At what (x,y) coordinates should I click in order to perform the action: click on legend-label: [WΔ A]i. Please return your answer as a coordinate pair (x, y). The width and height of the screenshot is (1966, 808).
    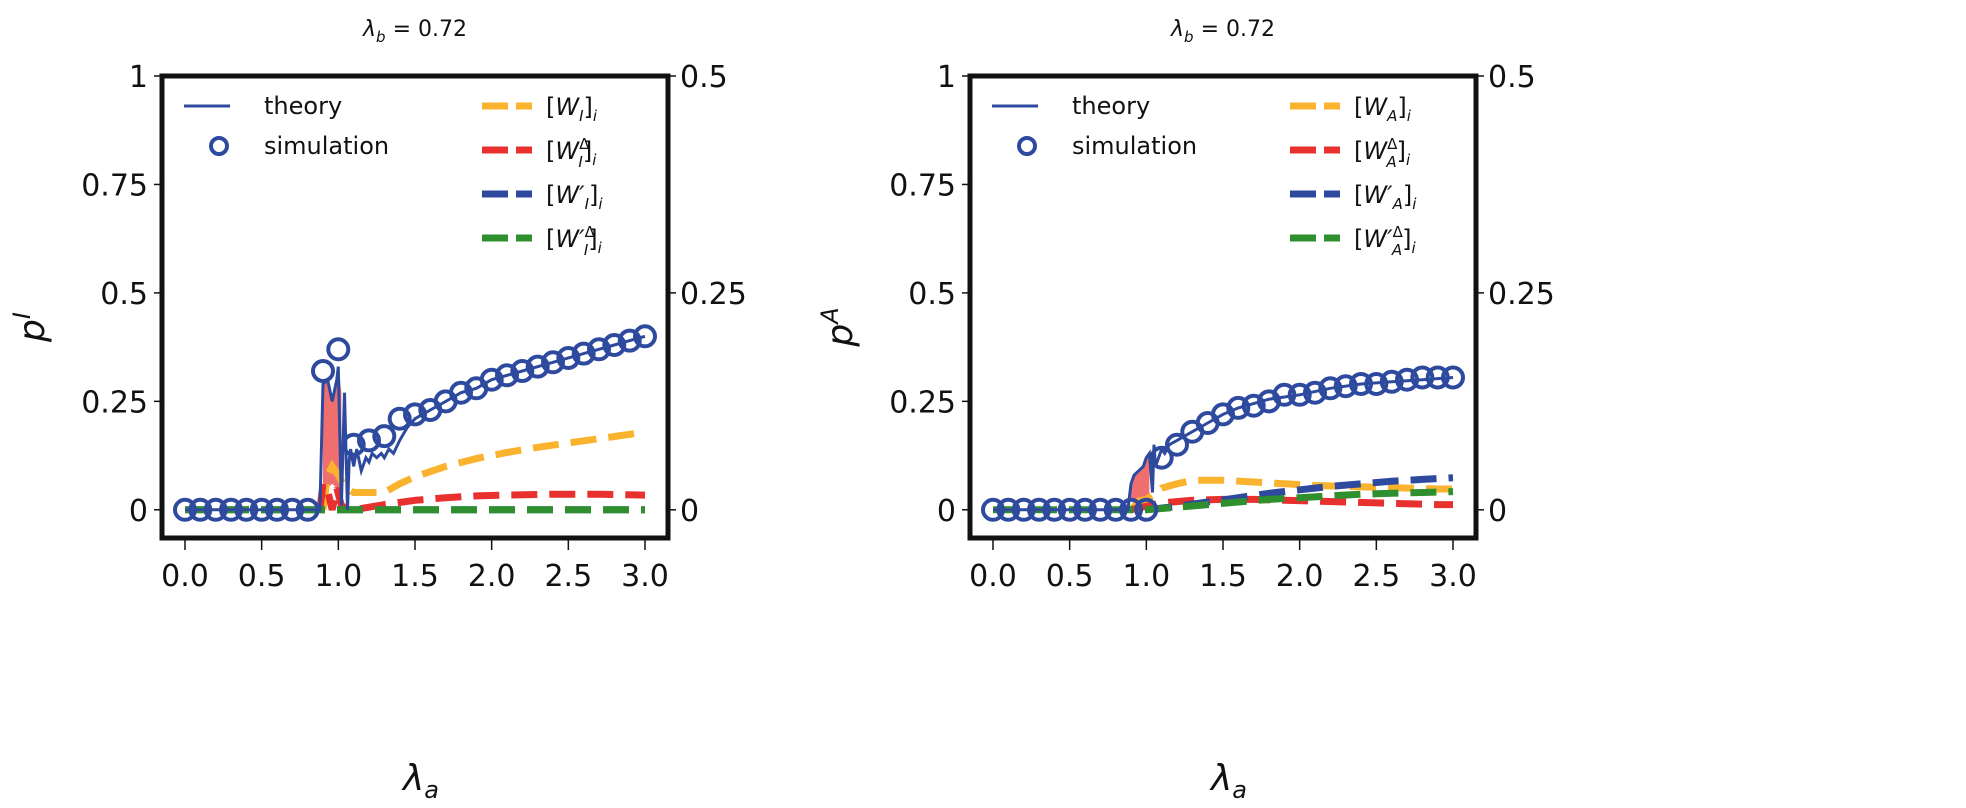
    Looking at the image, I should click on (1382, 153).